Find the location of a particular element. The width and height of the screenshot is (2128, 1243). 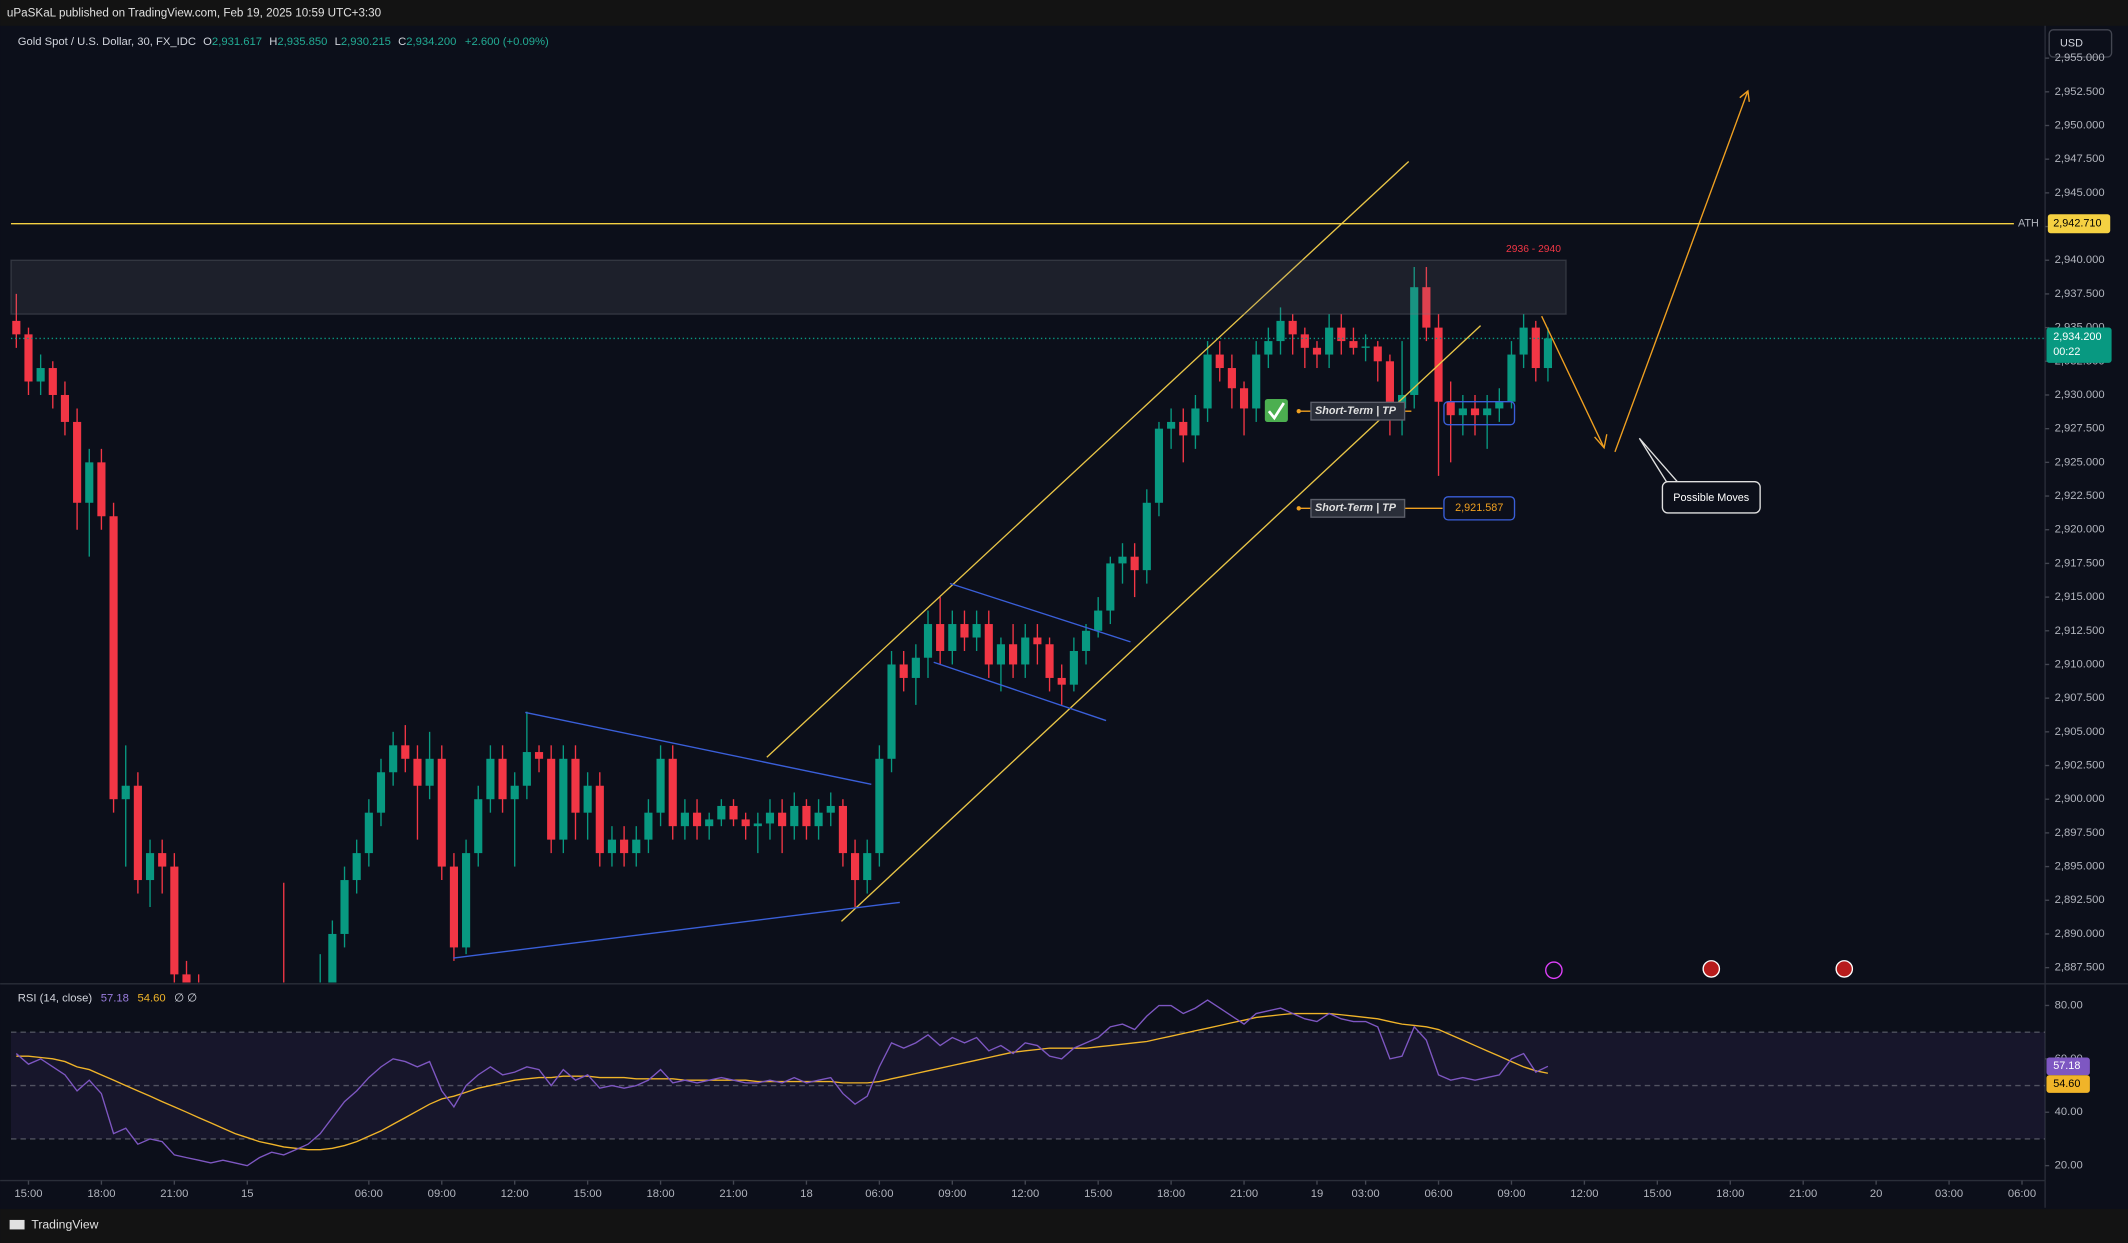

ath-name: ATH is located at coordinates (2028, 224).